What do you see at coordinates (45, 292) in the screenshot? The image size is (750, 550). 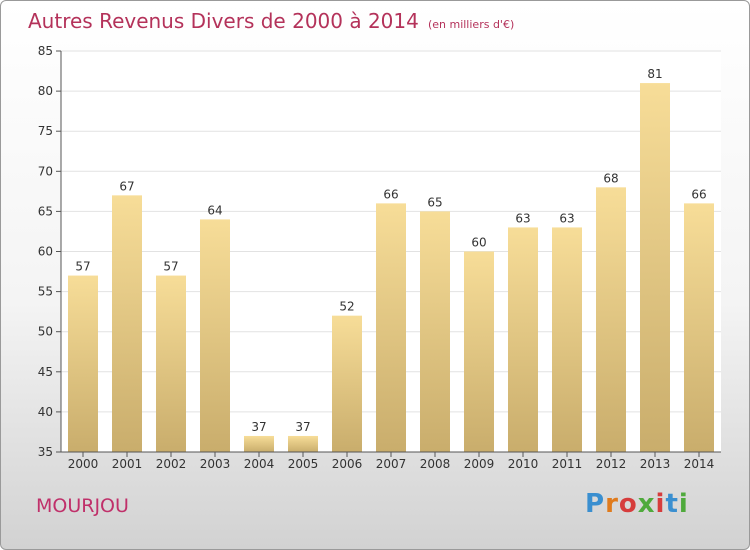 I see `y-tick-label: 55` at bounding box center [45, 292].